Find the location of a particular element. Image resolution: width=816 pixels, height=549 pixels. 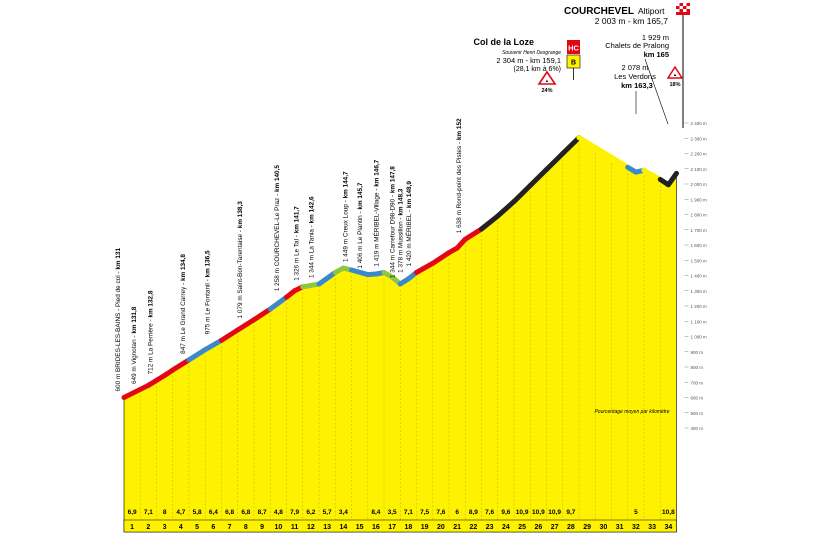

waypoint-label: 1 344 m Carrefour D98-D90 - km 147,8 is located at coordinates (393, 222).